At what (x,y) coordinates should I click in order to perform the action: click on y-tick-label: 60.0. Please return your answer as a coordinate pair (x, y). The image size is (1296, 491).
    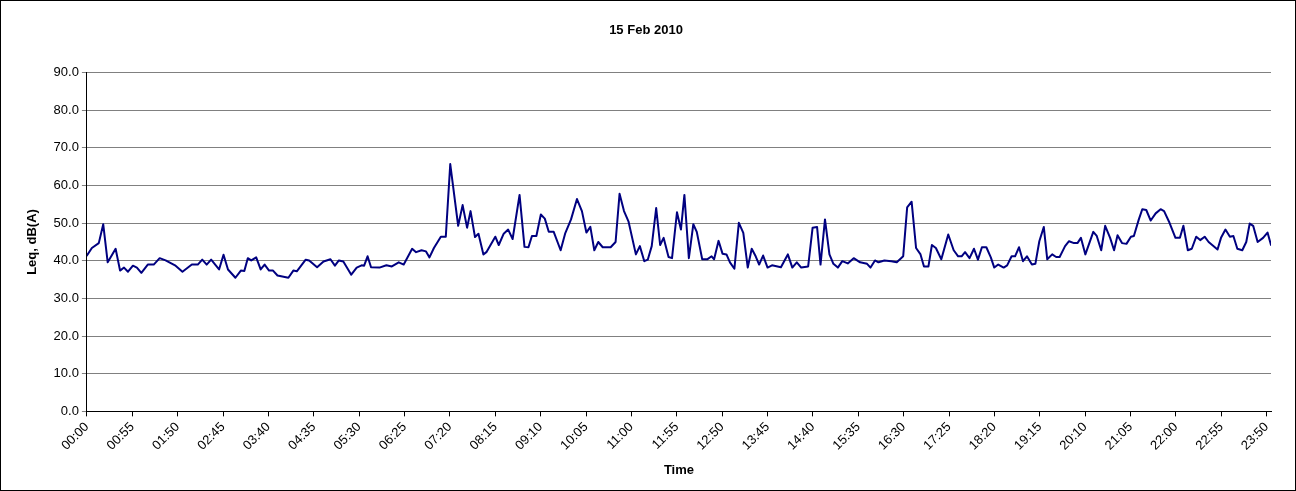
    Looking at the image, I should click on (66, 185).